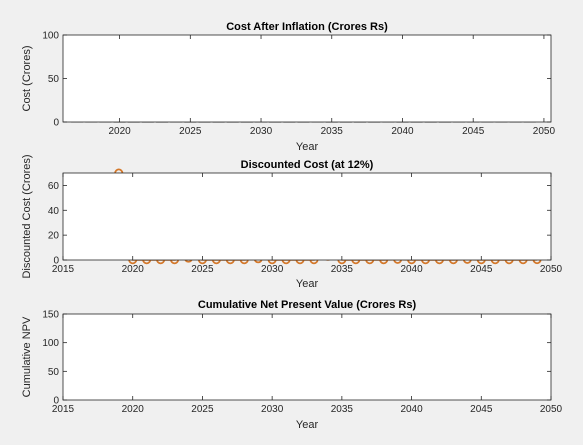 The width and height of the screenshot is (583, 445). What do you see at coordinates (307, 165) in the screenshot?
I see `chart-title: Discounted Cost (at 12%)` at bounding box center [307, 165].